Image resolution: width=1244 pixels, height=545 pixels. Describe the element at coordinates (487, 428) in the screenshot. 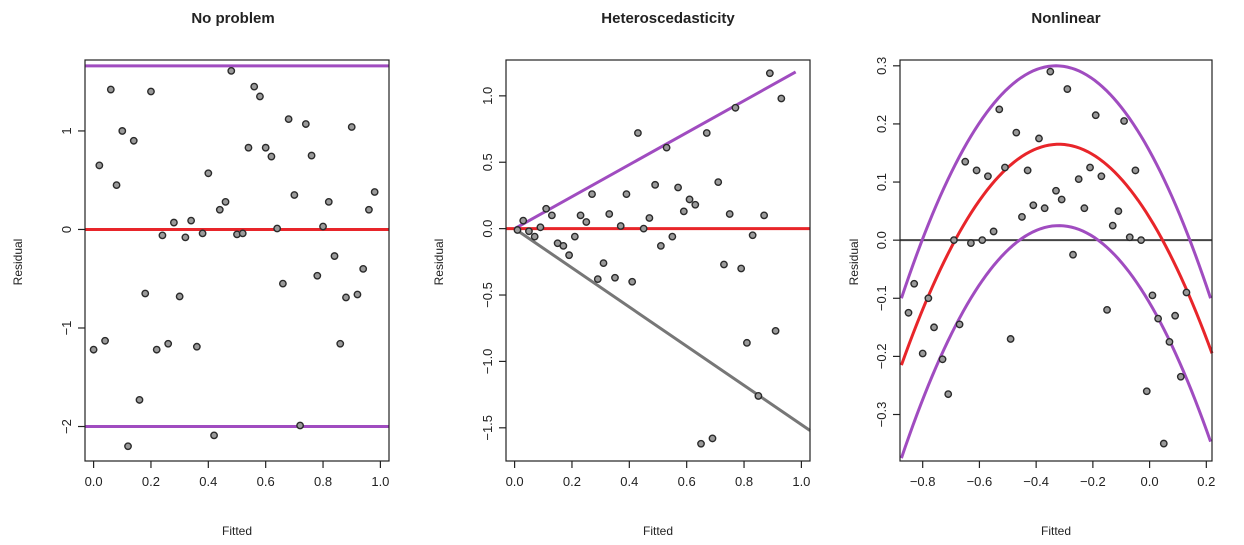

I see `y-tick-label: −1.5` at that location.